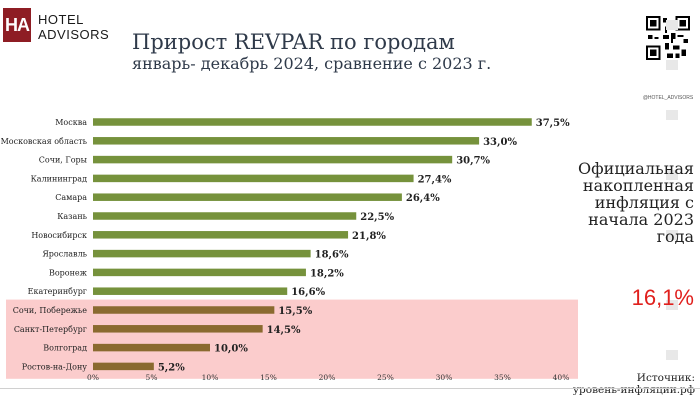 Image resolution: width=700 pixels, height=400 pixels. Describe the element at coordinates (74, 34) in the screenshot. I see `logo-line-2: ADVISORS` at that location.